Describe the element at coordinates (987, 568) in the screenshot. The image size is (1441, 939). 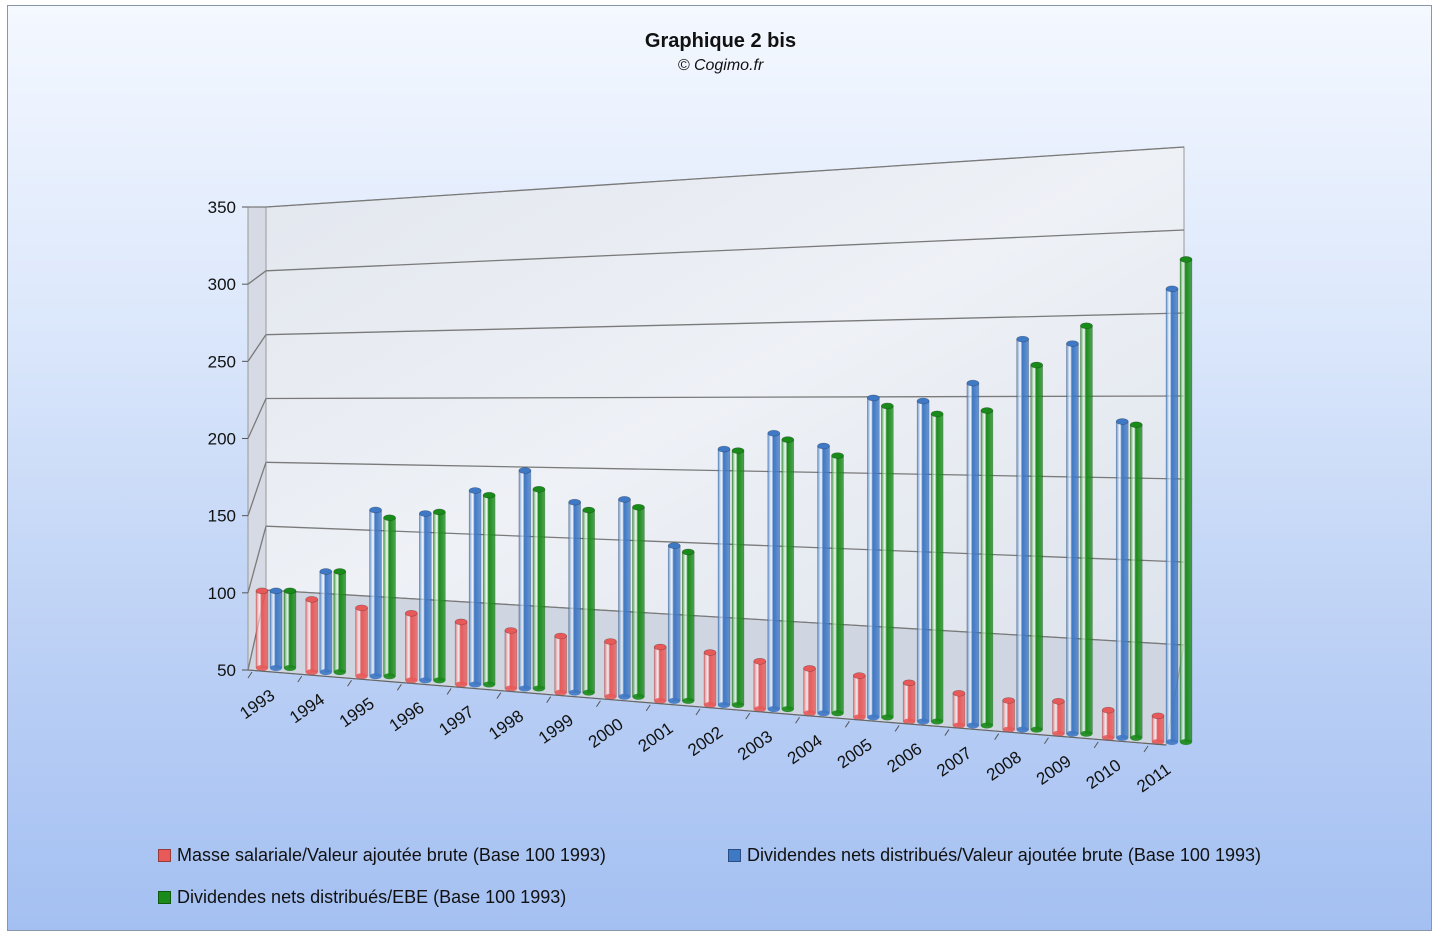
I see `bar-2-2007` at that location.